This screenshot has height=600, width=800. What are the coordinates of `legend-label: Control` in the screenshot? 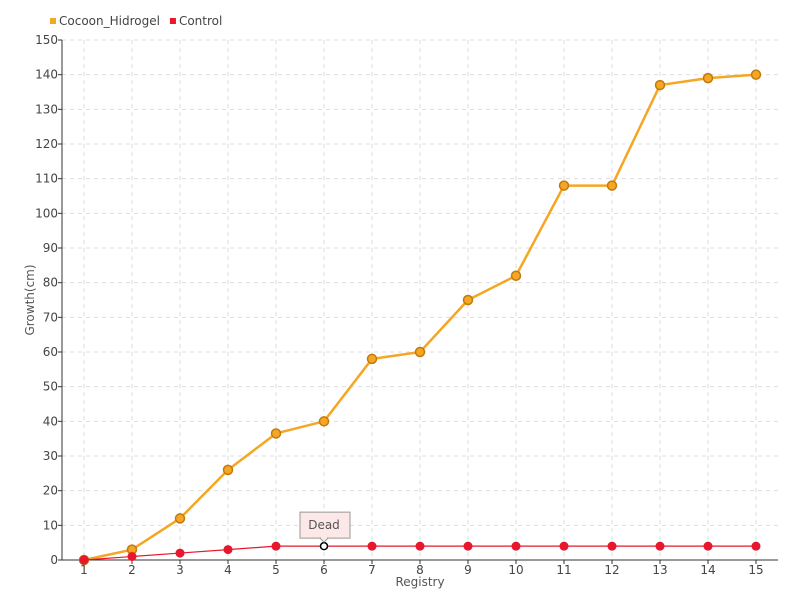 It's located at (200, 21).